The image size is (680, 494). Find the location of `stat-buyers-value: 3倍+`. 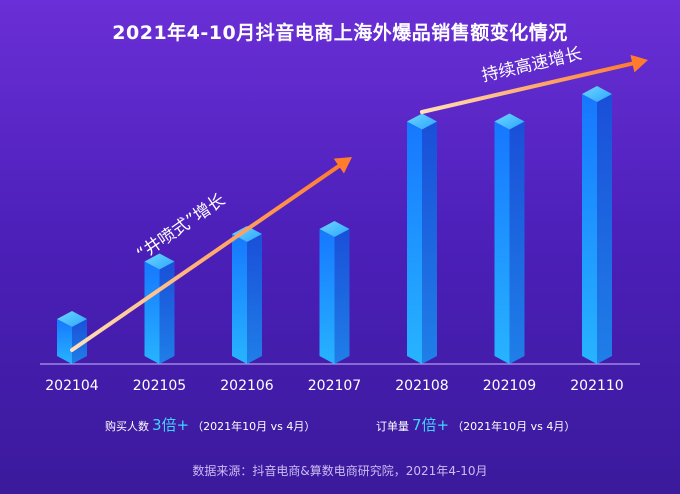

stat-buyers-value: 3倍+ is located at coordinates (171, 425).